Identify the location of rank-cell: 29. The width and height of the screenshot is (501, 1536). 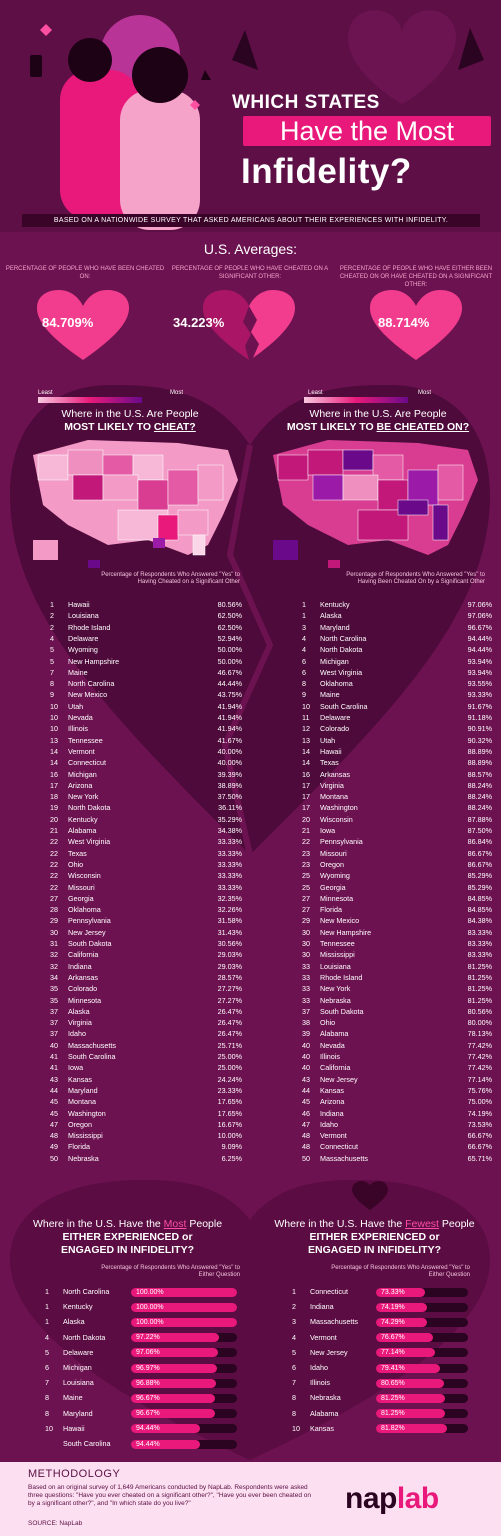
(54, 921).